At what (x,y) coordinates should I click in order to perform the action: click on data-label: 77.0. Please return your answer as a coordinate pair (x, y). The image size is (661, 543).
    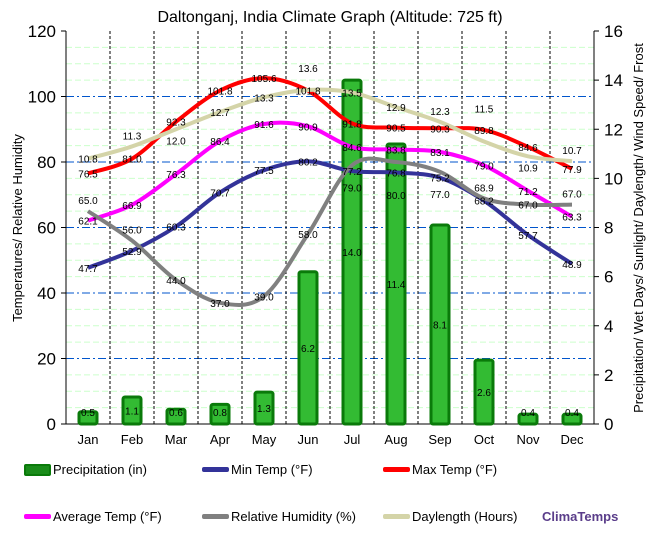
    Looking at the image, I should click on (440, 195).